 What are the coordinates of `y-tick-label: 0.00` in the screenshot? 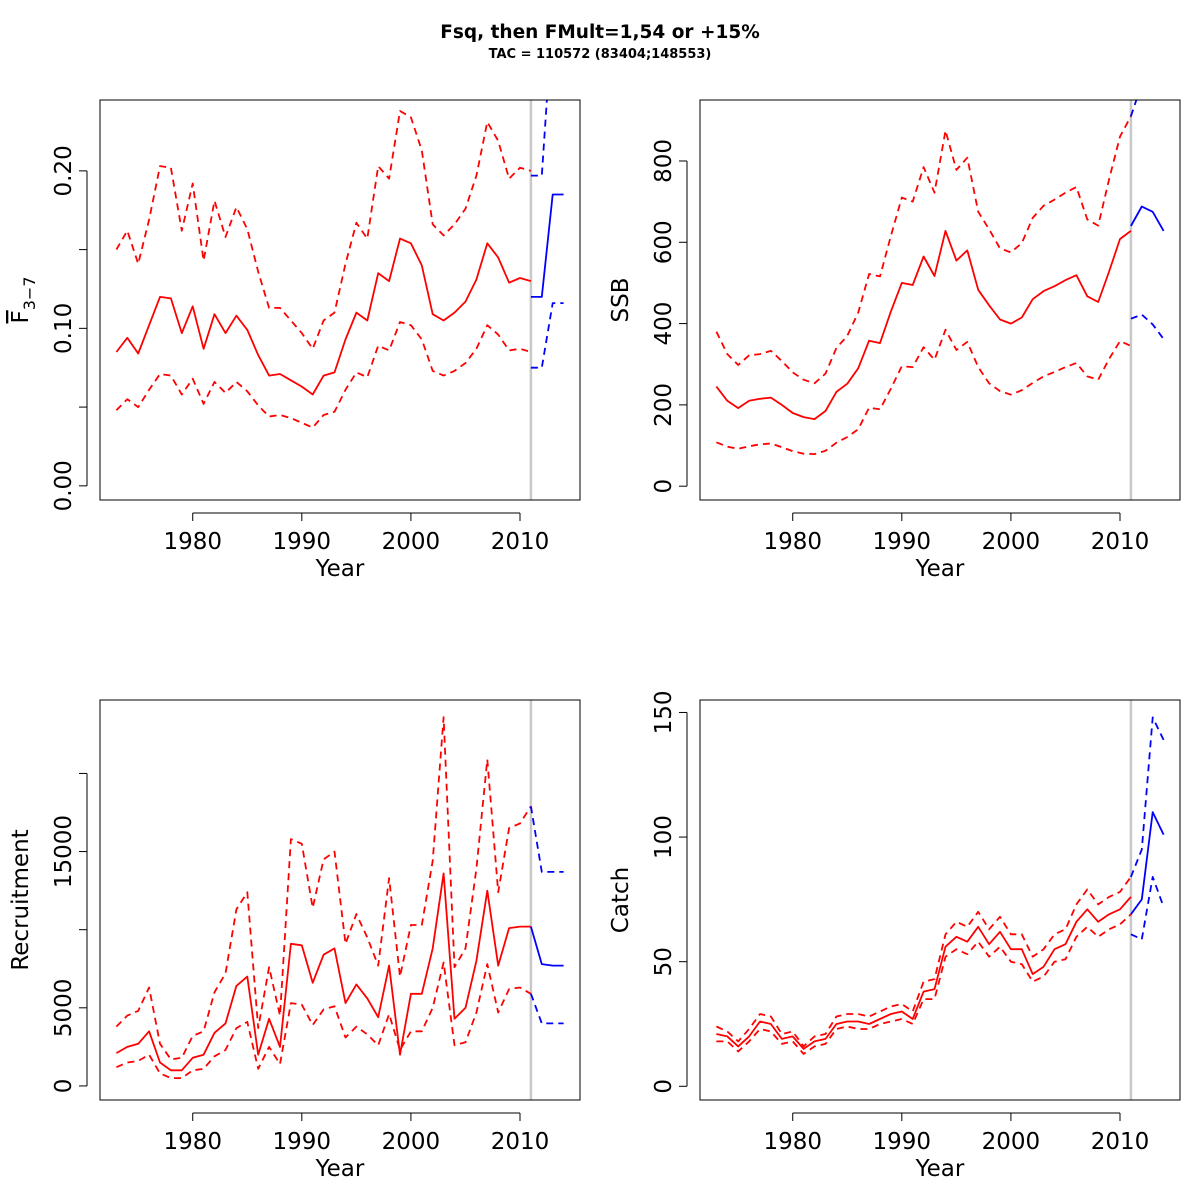 It's located at (64, 485).